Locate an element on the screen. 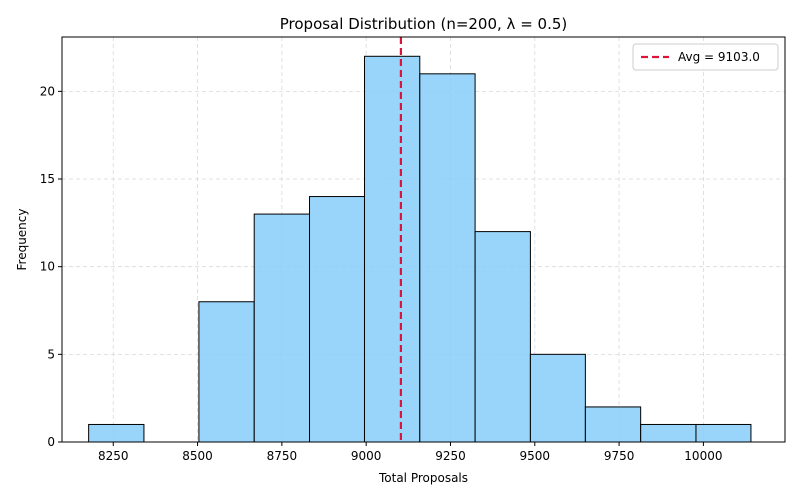 Image resolution: width=800 pixels, height=500 pixels. x-tick-label: 9250 is located at coordinates (450, 456).